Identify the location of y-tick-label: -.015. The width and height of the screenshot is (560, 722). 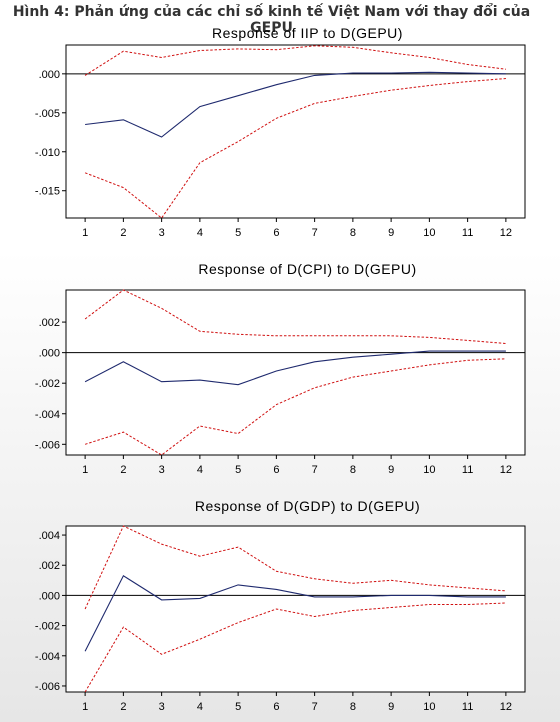
(47, 192).